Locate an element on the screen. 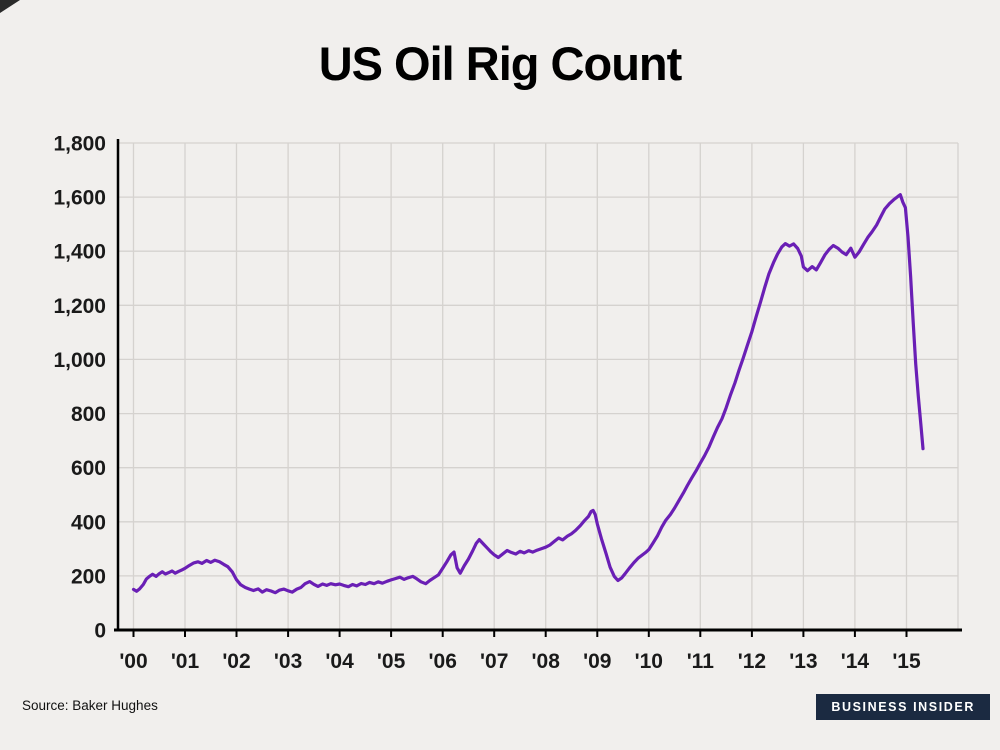 The width and height of the screenshot is (1000, 750). x-tick-label: '15 is located at coordinates (906, 661).